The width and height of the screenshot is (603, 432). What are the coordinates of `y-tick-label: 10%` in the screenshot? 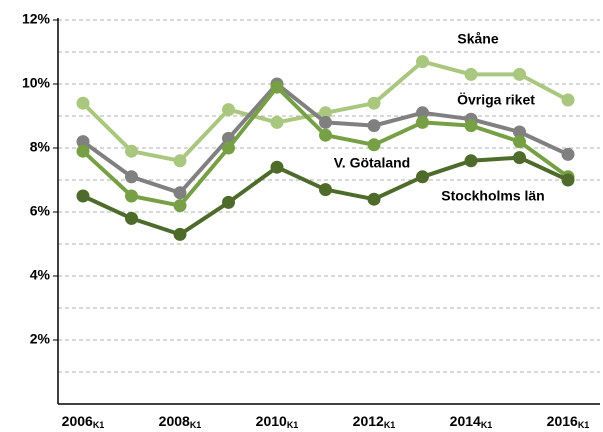 It's located at (36, 83).